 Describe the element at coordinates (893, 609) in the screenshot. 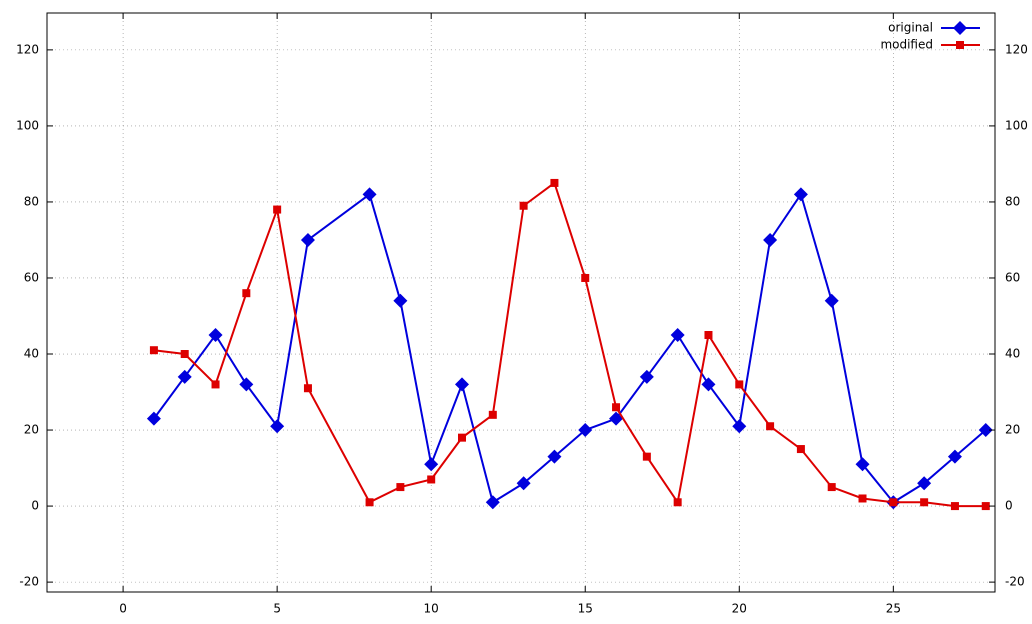

I see `x-tick-label: 25` at that location.